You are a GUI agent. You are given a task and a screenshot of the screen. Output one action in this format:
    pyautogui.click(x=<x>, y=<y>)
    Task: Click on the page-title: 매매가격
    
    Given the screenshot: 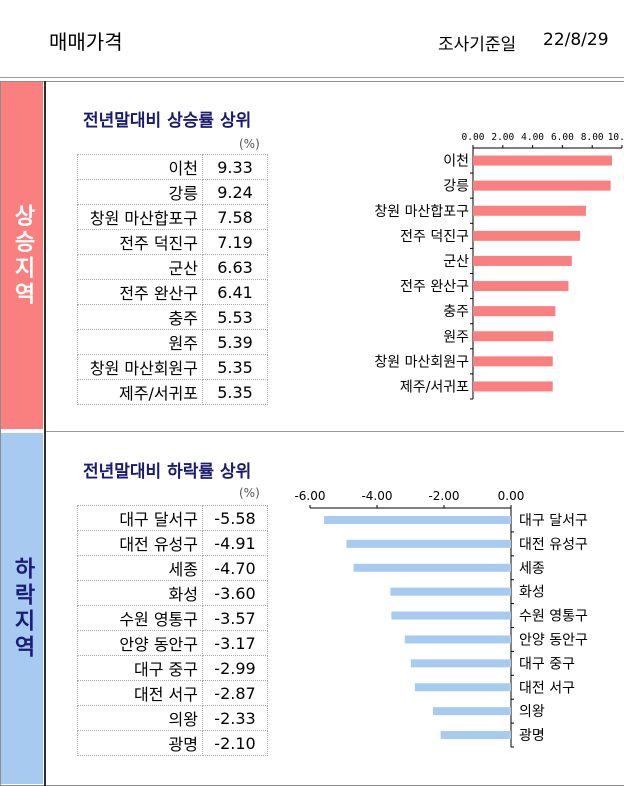 What is the action you would take?
    pyautogui.click(x=86, y=42)
    